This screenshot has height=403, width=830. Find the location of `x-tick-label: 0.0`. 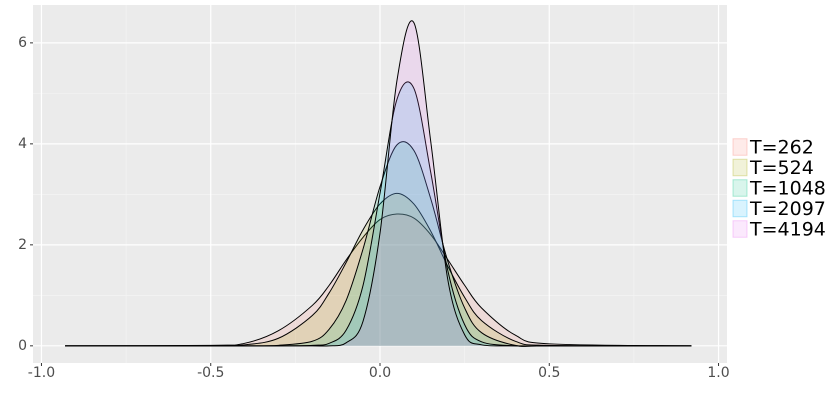

x-tick-label: 0.0 is located at coordinates (380, 373).